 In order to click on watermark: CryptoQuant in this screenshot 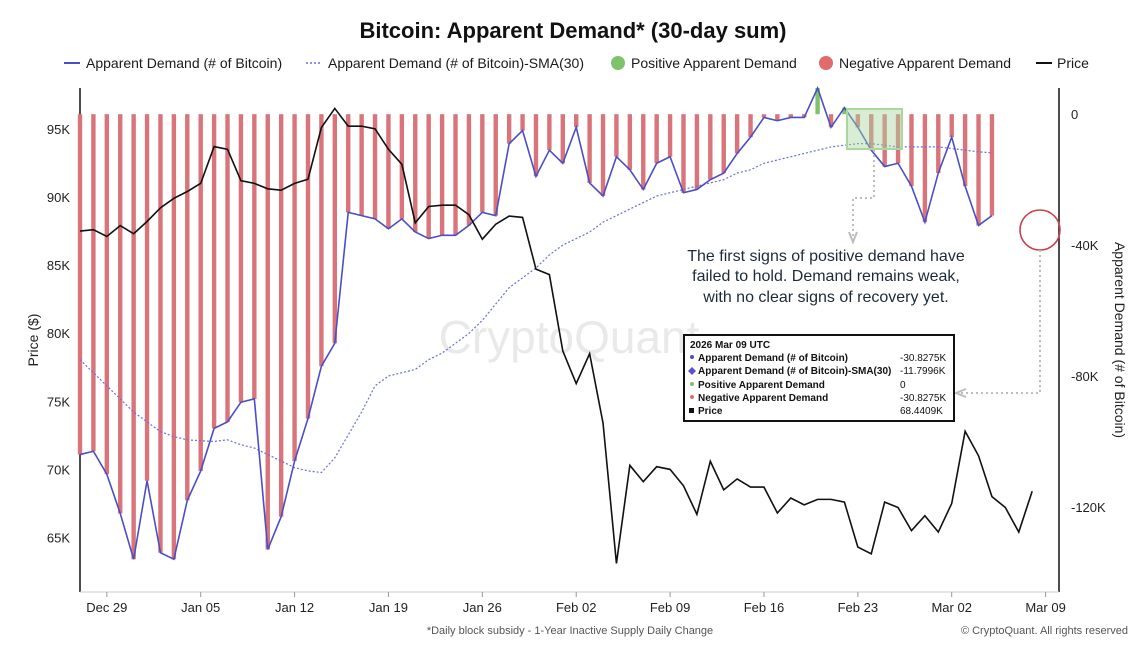, I will do `click(569, 337)`.